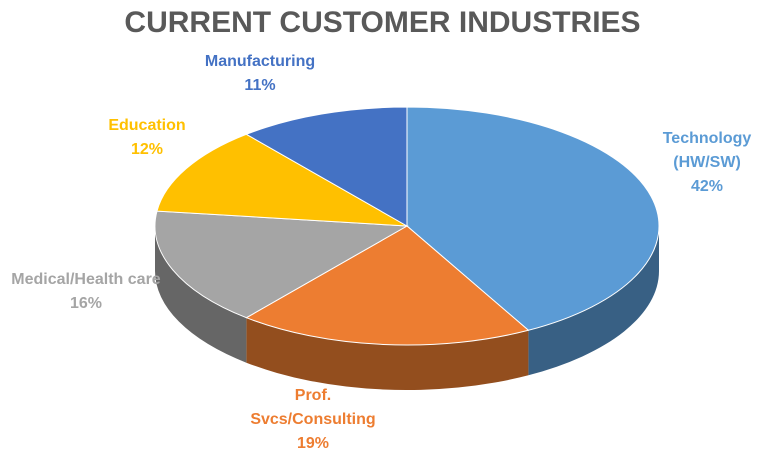  I want to click on data-label: Medical/Health care 16%, so click(86, 292).